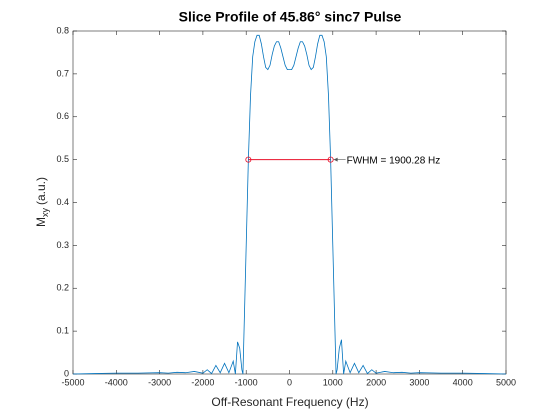 The image size is (560, 420). I want to click on y-tick-label: 0.2, so click(62, 288).